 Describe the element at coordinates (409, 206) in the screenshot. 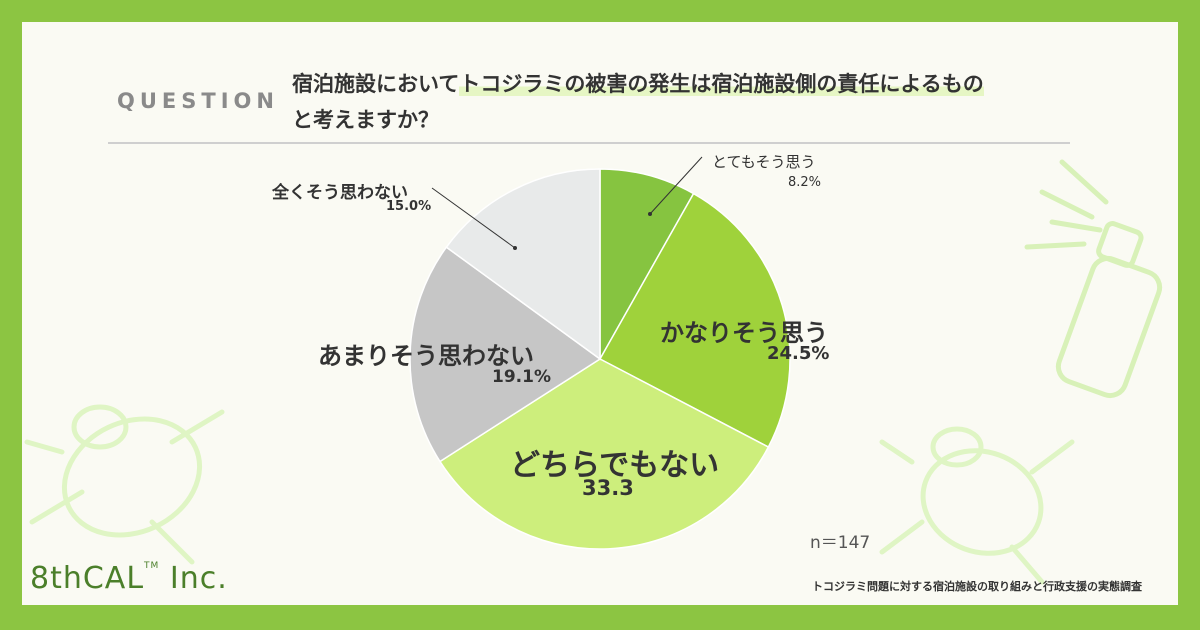

I see `label-val-4: 15.0%` at that location.